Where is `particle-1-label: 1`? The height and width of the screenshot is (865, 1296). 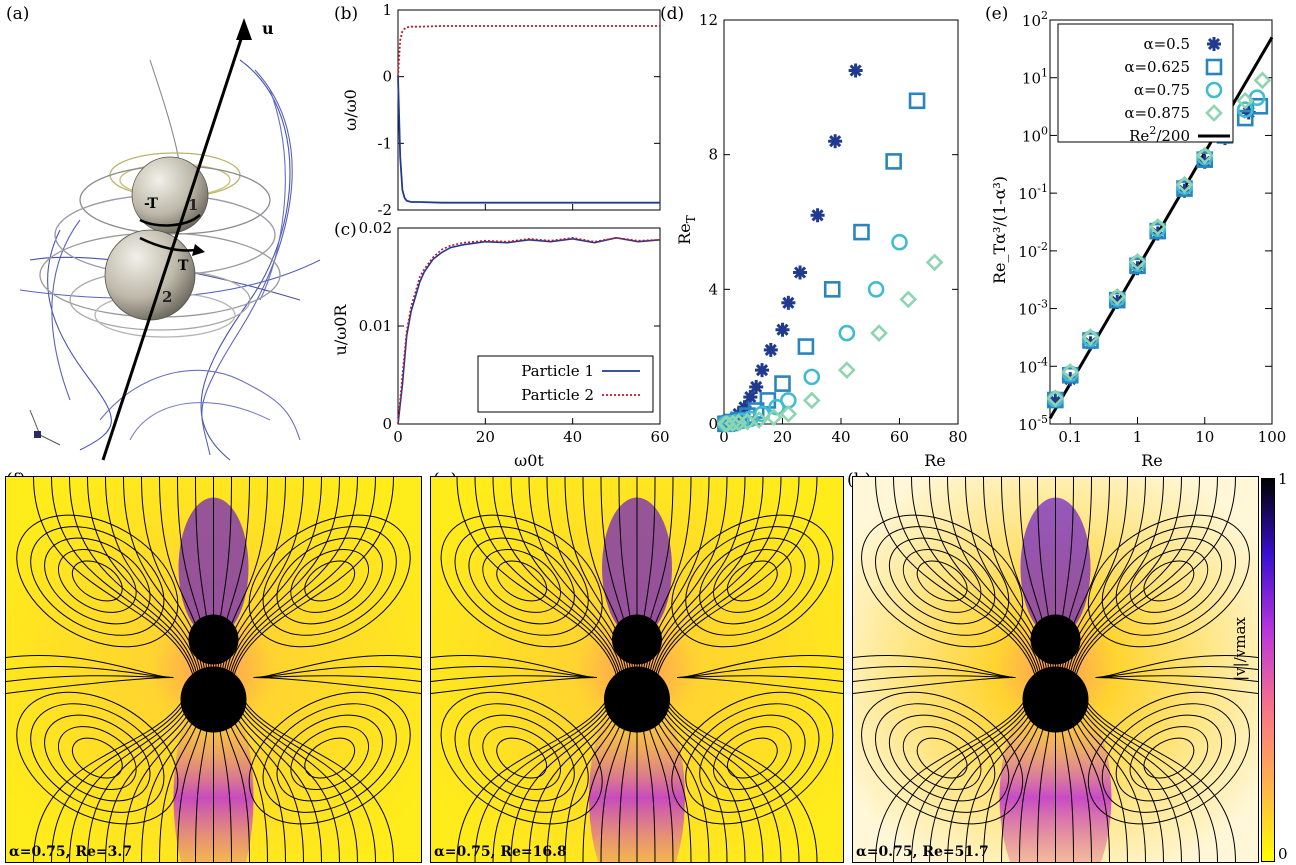 particle-1-label: 1 is located at coordinates (193, 205).